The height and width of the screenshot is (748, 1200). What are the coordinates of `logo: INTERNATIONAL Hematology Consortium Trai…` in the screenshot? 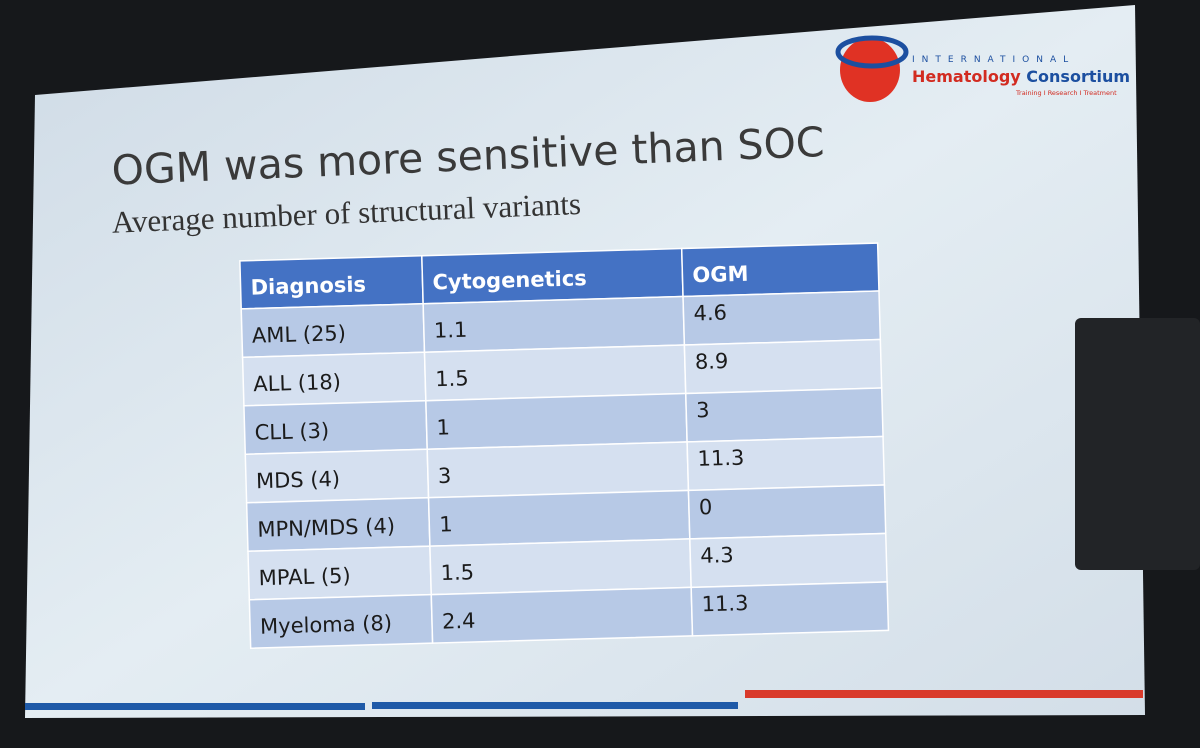 It's located at (982, 68).